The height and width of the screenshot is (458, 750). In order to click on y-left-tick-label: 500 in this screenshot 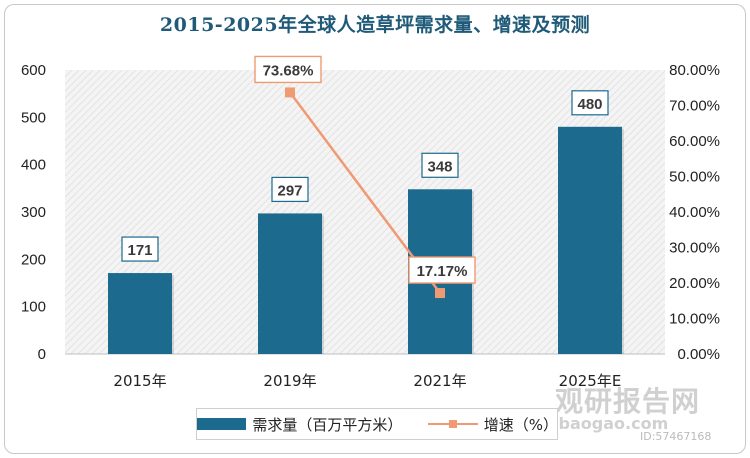, I will do `click(33, 117)`.